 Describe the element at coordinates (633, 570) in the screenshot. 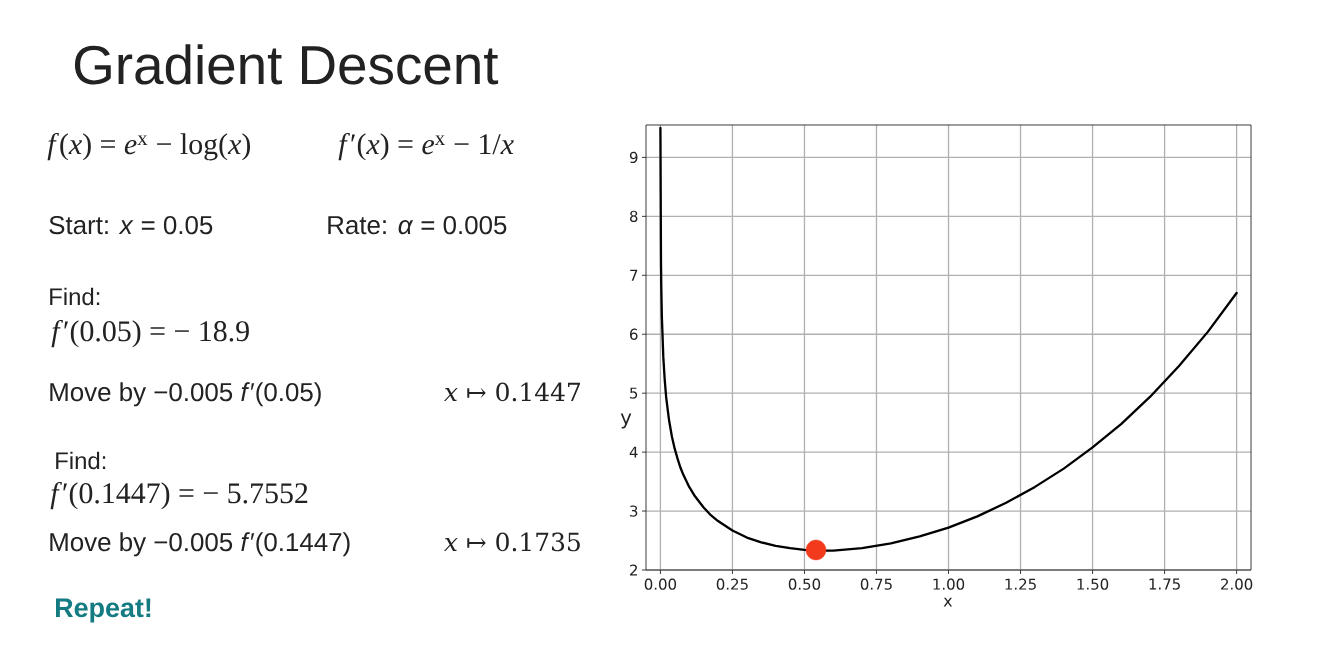

I see `y-tick-label: 2` at that location.